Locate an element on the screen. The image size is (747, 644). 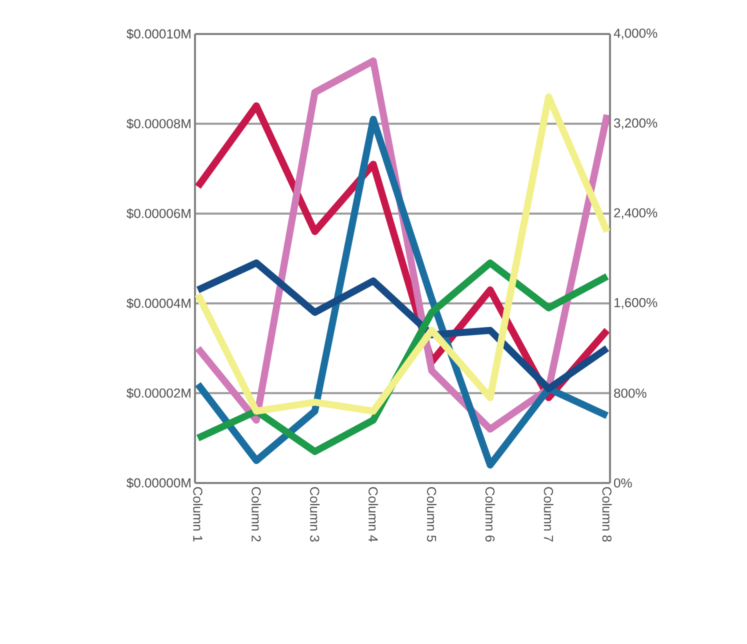
y-tick-label: $0.00002M is located at coordinates (158, 393).